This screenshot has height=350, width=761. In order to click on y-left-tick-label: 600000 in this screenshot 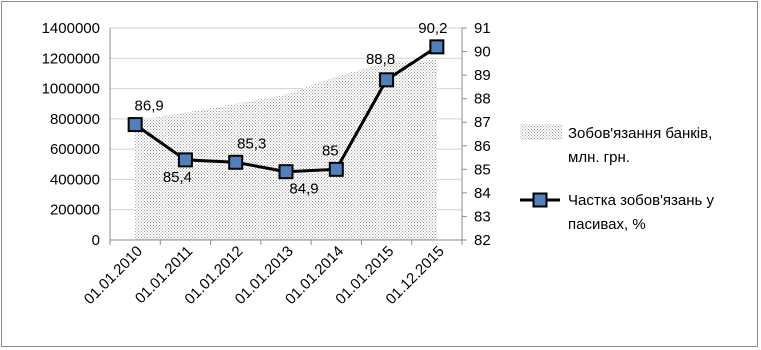, I will do `click(75, 149)`.